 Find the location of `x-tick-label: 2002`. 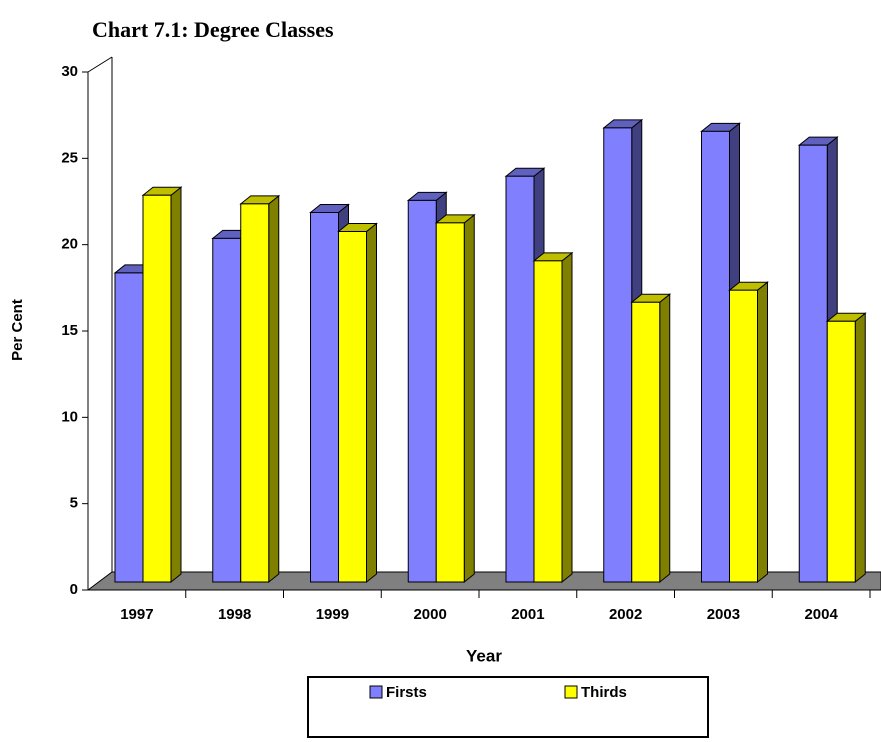

x-tick-label: 2002 is located at coordinates (625, 614).